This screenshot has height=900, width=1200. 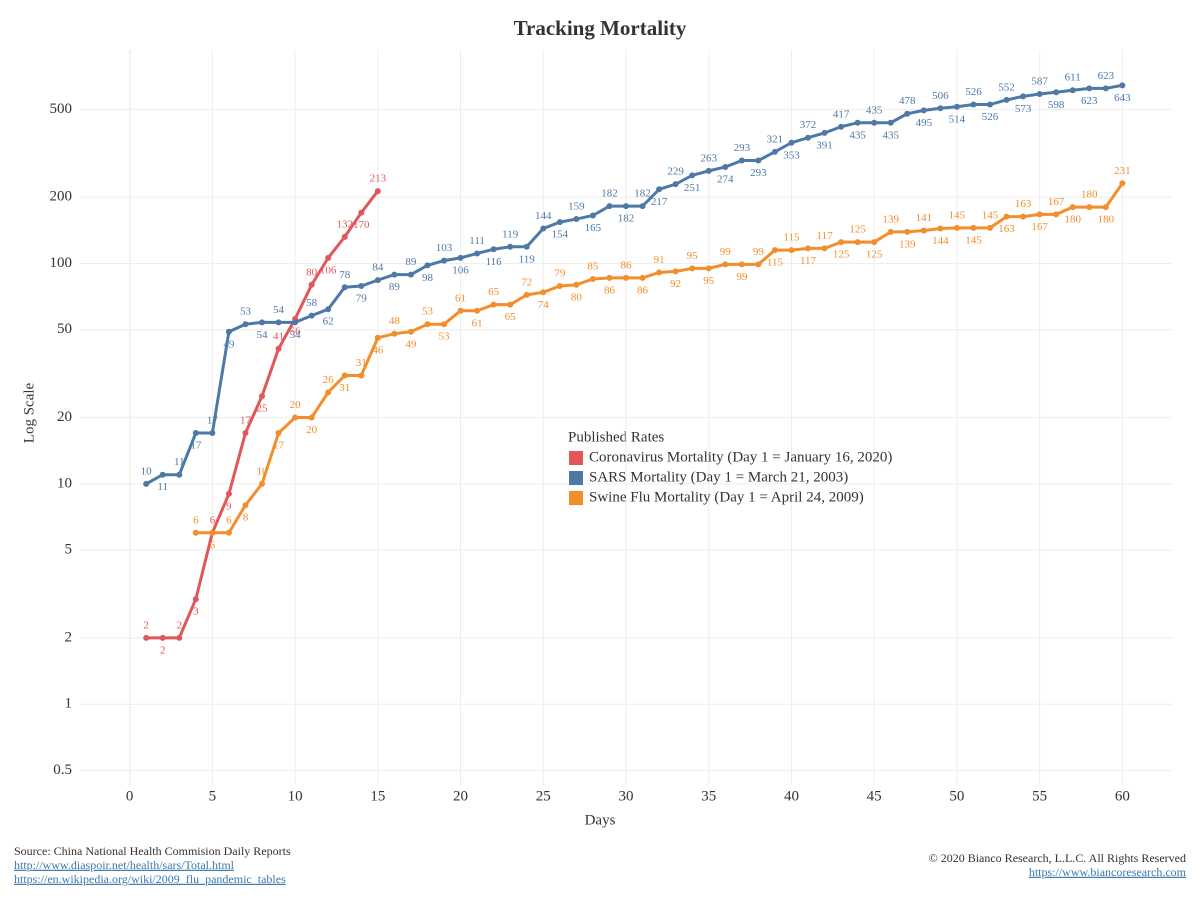 What do you see at coordinates (62, 770) in the screenshot?
I see `y-tick-label: 0.5` at bounding box center [62, 770].